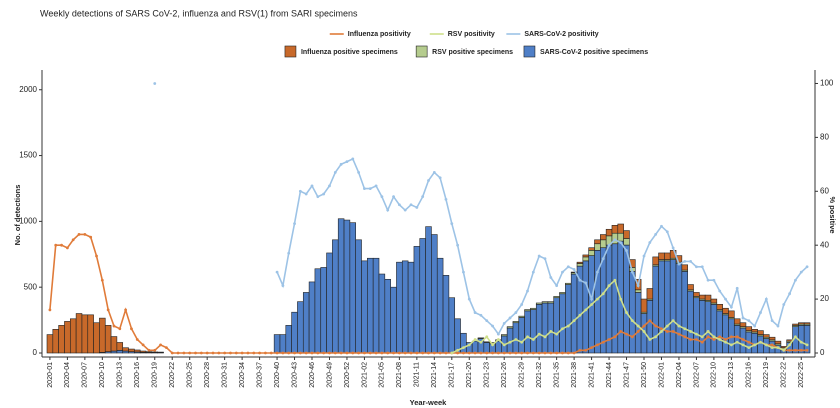 The height and width of the screenshot is (408, 840). What do you see at coordinates (28, 89) in the screenshot?
I see `y-tick-label: 2000` at bounding box center [28, 89].